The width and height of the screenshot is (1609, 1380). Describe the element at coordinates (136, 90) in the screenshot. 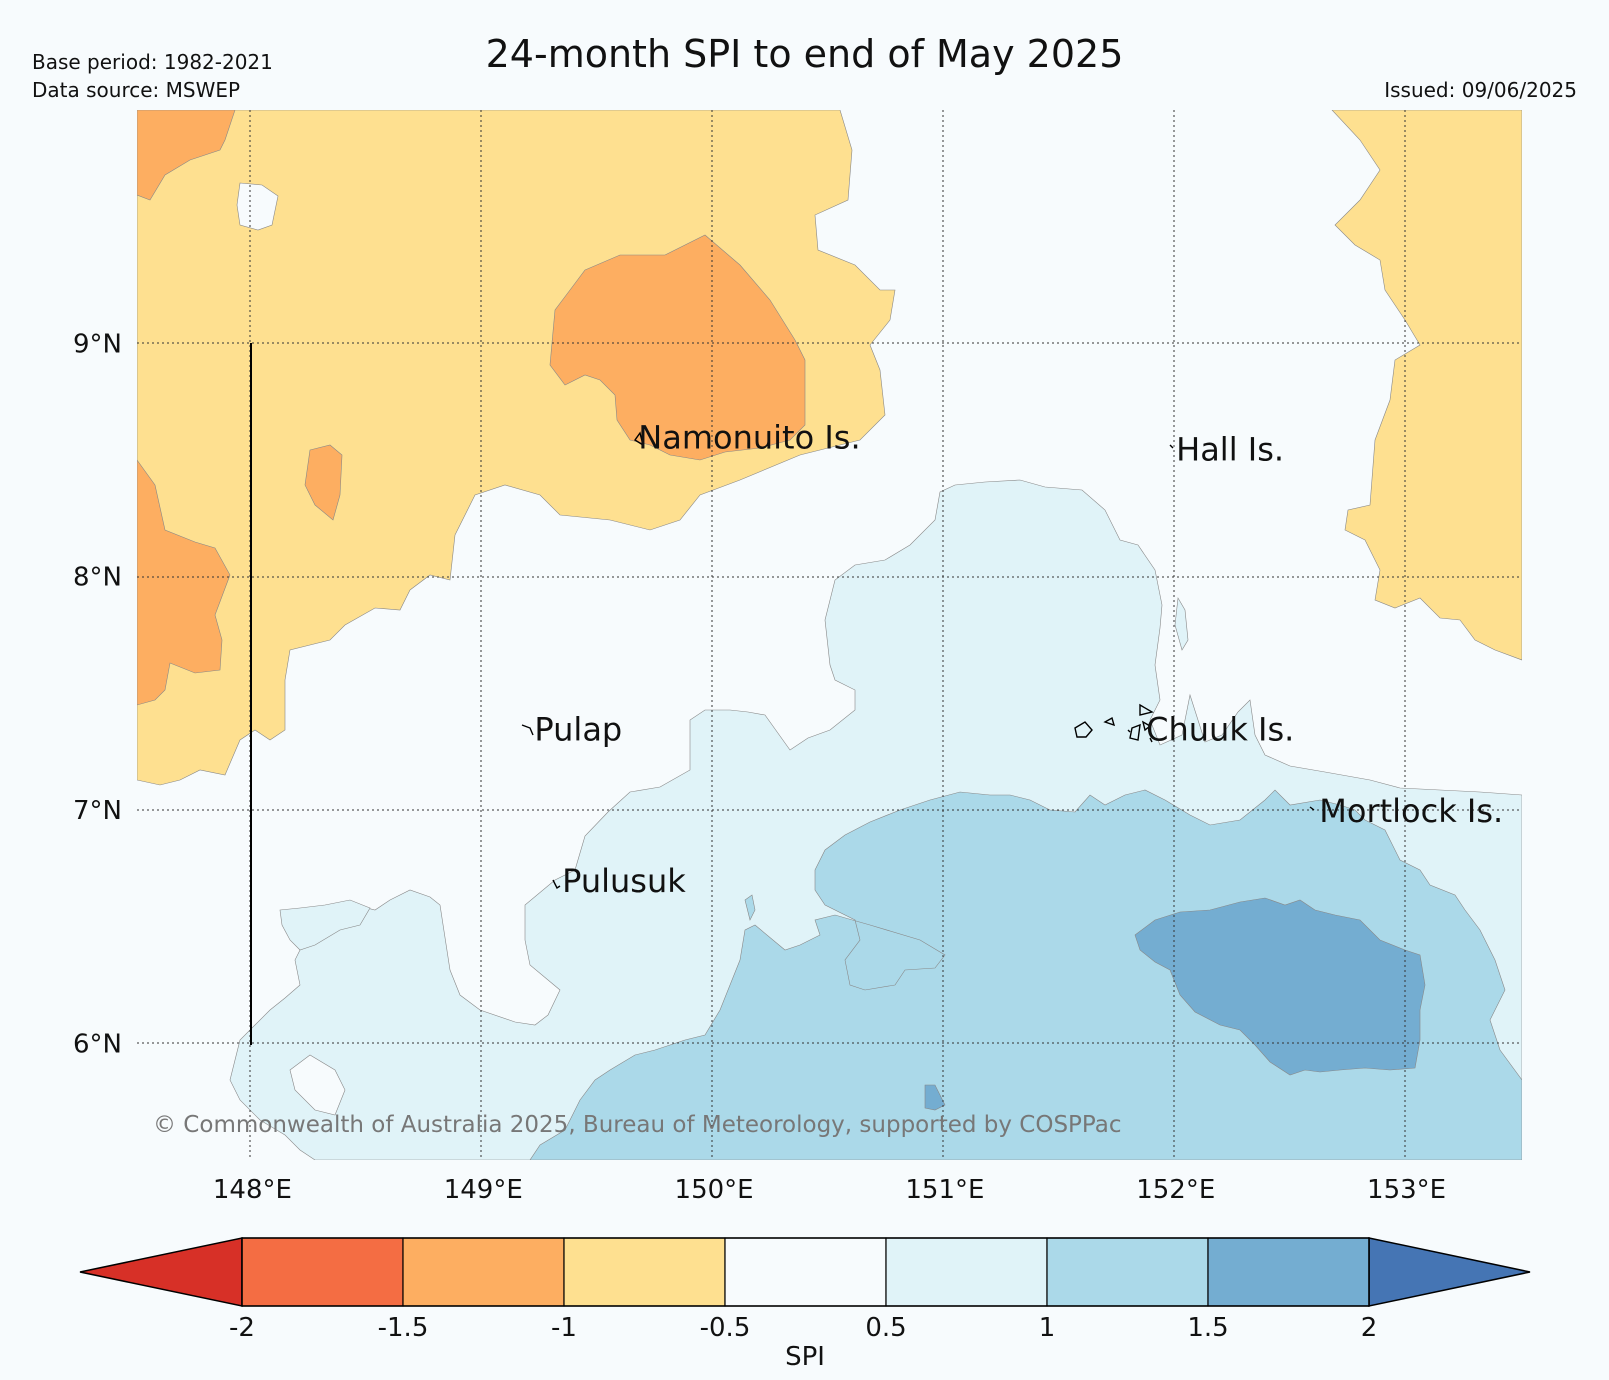

I see `data-source-note: Data source: MSWEP` at that location.